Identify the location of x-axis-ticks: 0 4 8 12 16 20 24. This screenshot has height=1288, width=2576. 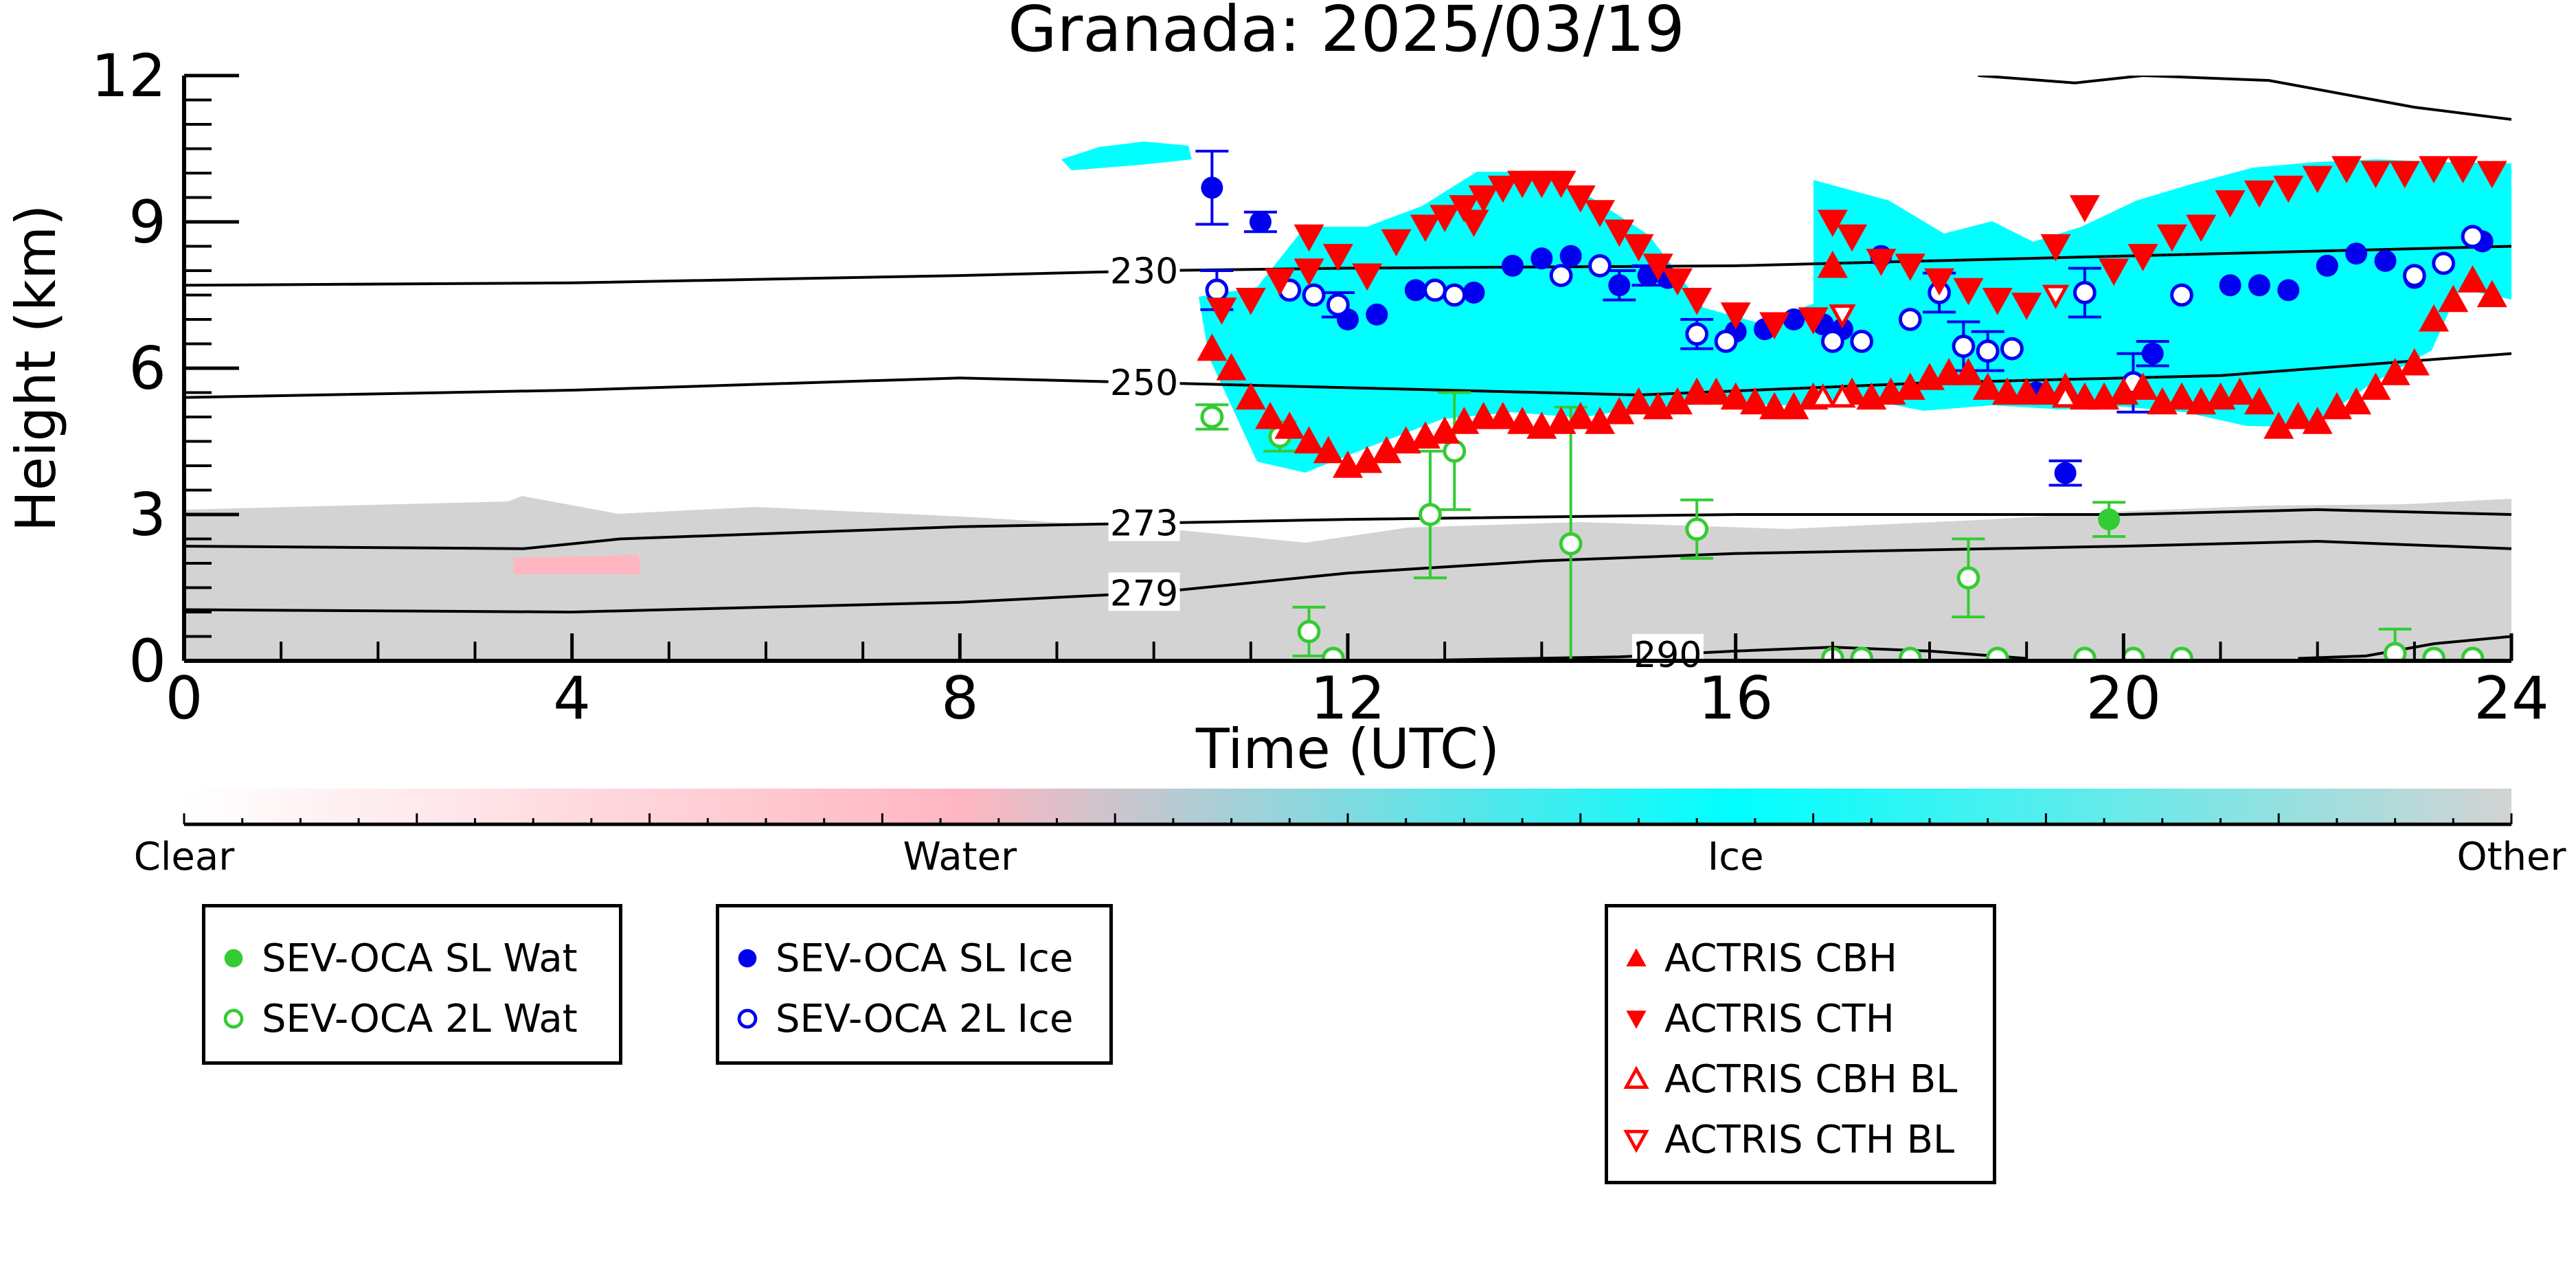
(1357, 683).